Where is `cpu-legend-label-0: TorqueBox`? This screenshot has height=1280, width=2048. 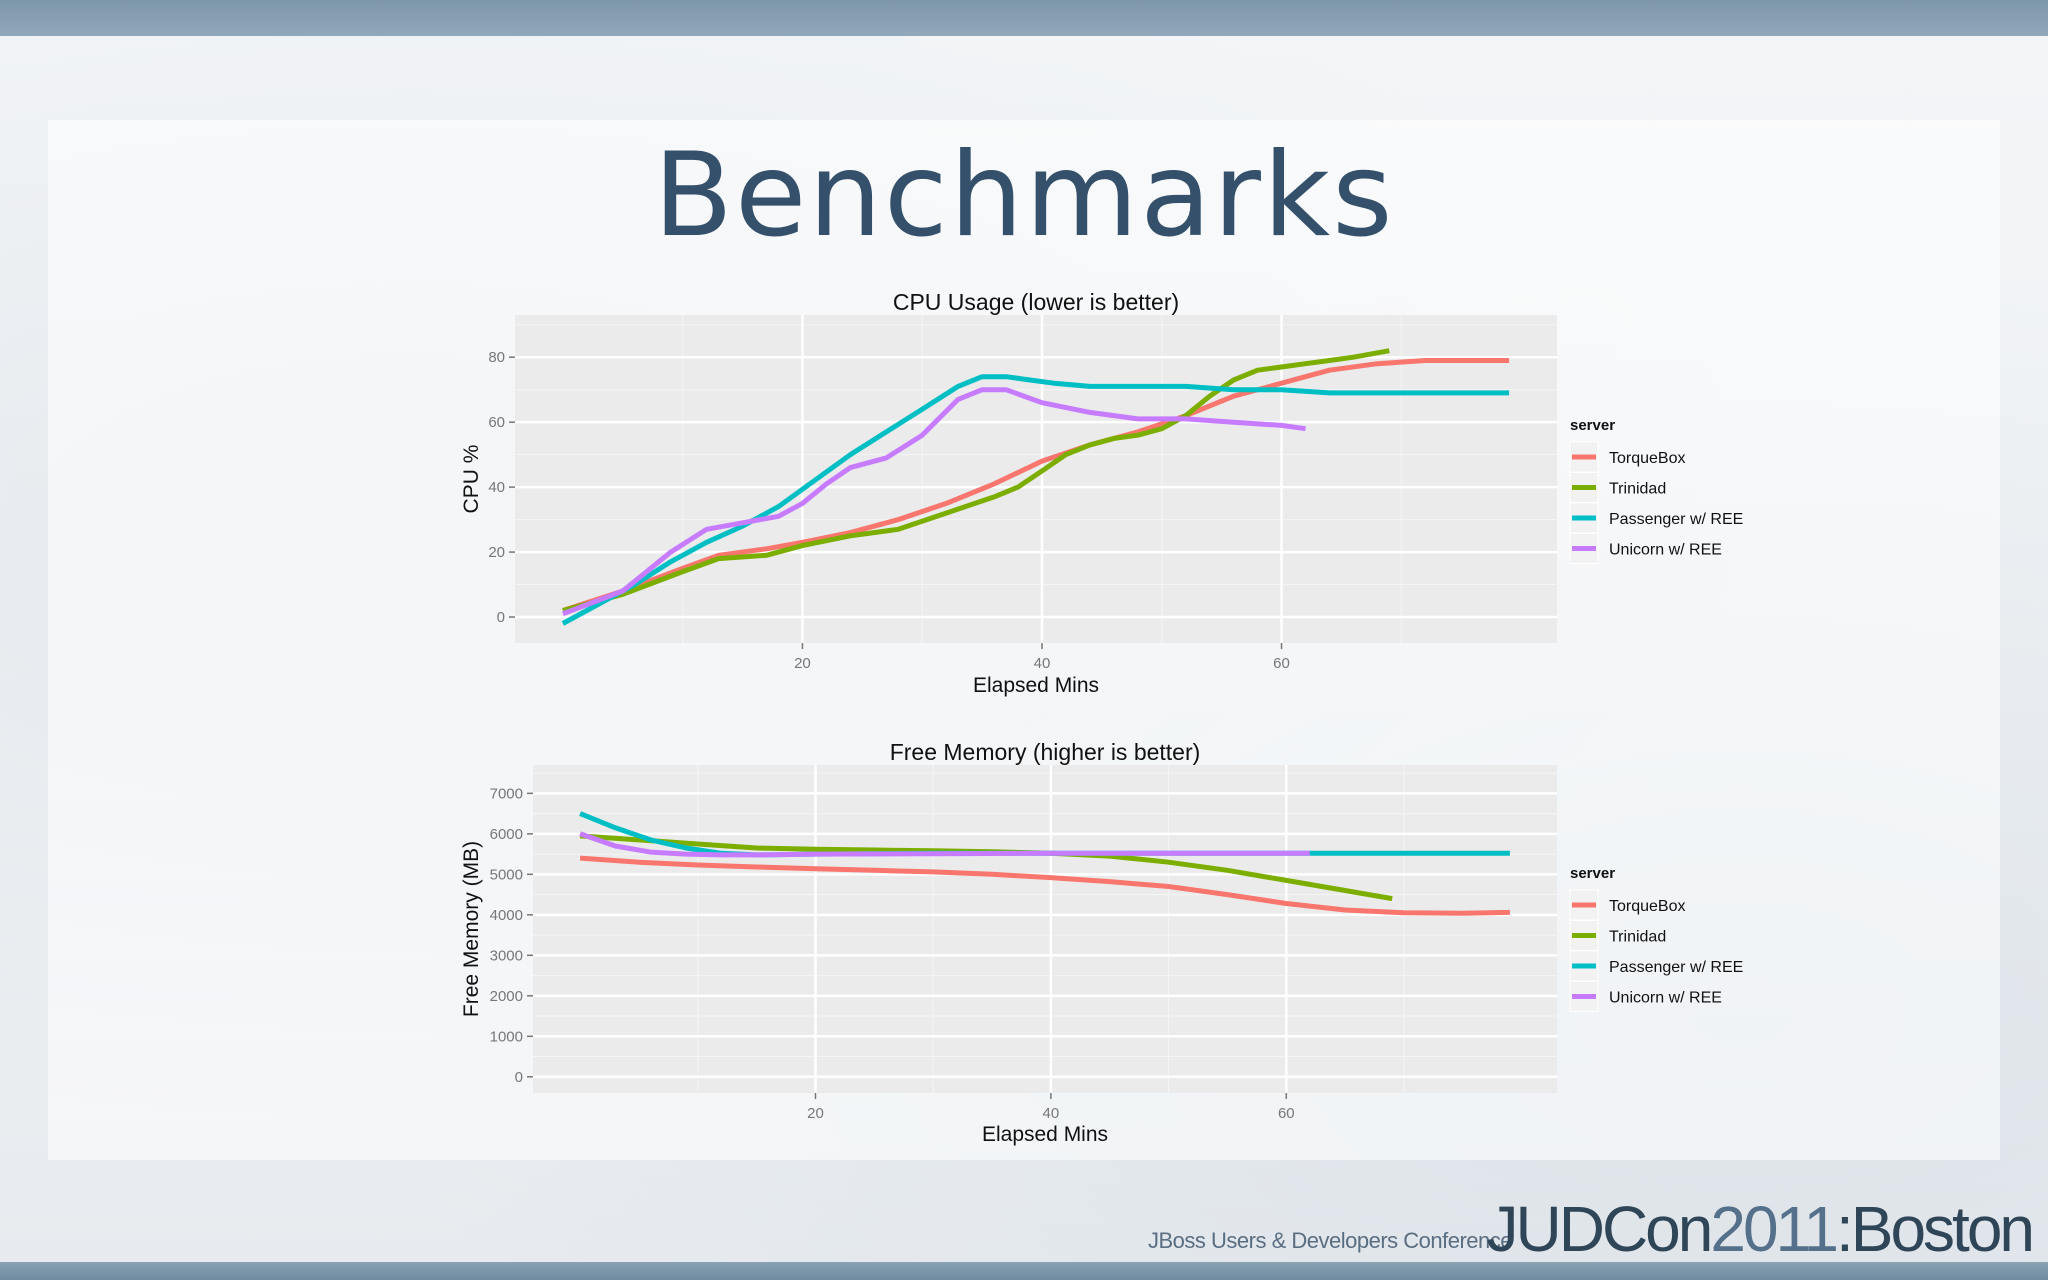
cpu-legend-label-0: TorqueBox is located at coordinates (1647, 458).